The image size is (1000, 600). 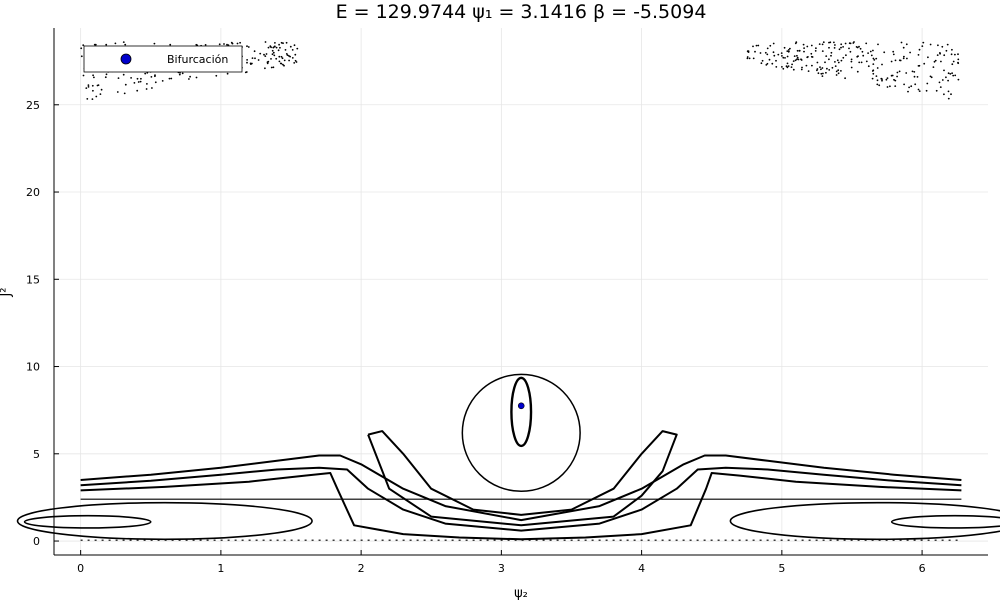 I want to click on orbit-center-island, so click(x=521, y=412).